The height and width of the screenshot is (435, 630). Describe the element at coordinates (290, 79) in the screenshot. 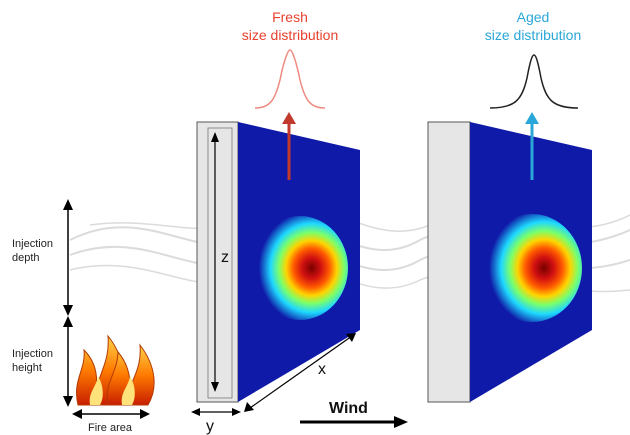

I see `fresh-distribution-curve` at that location.